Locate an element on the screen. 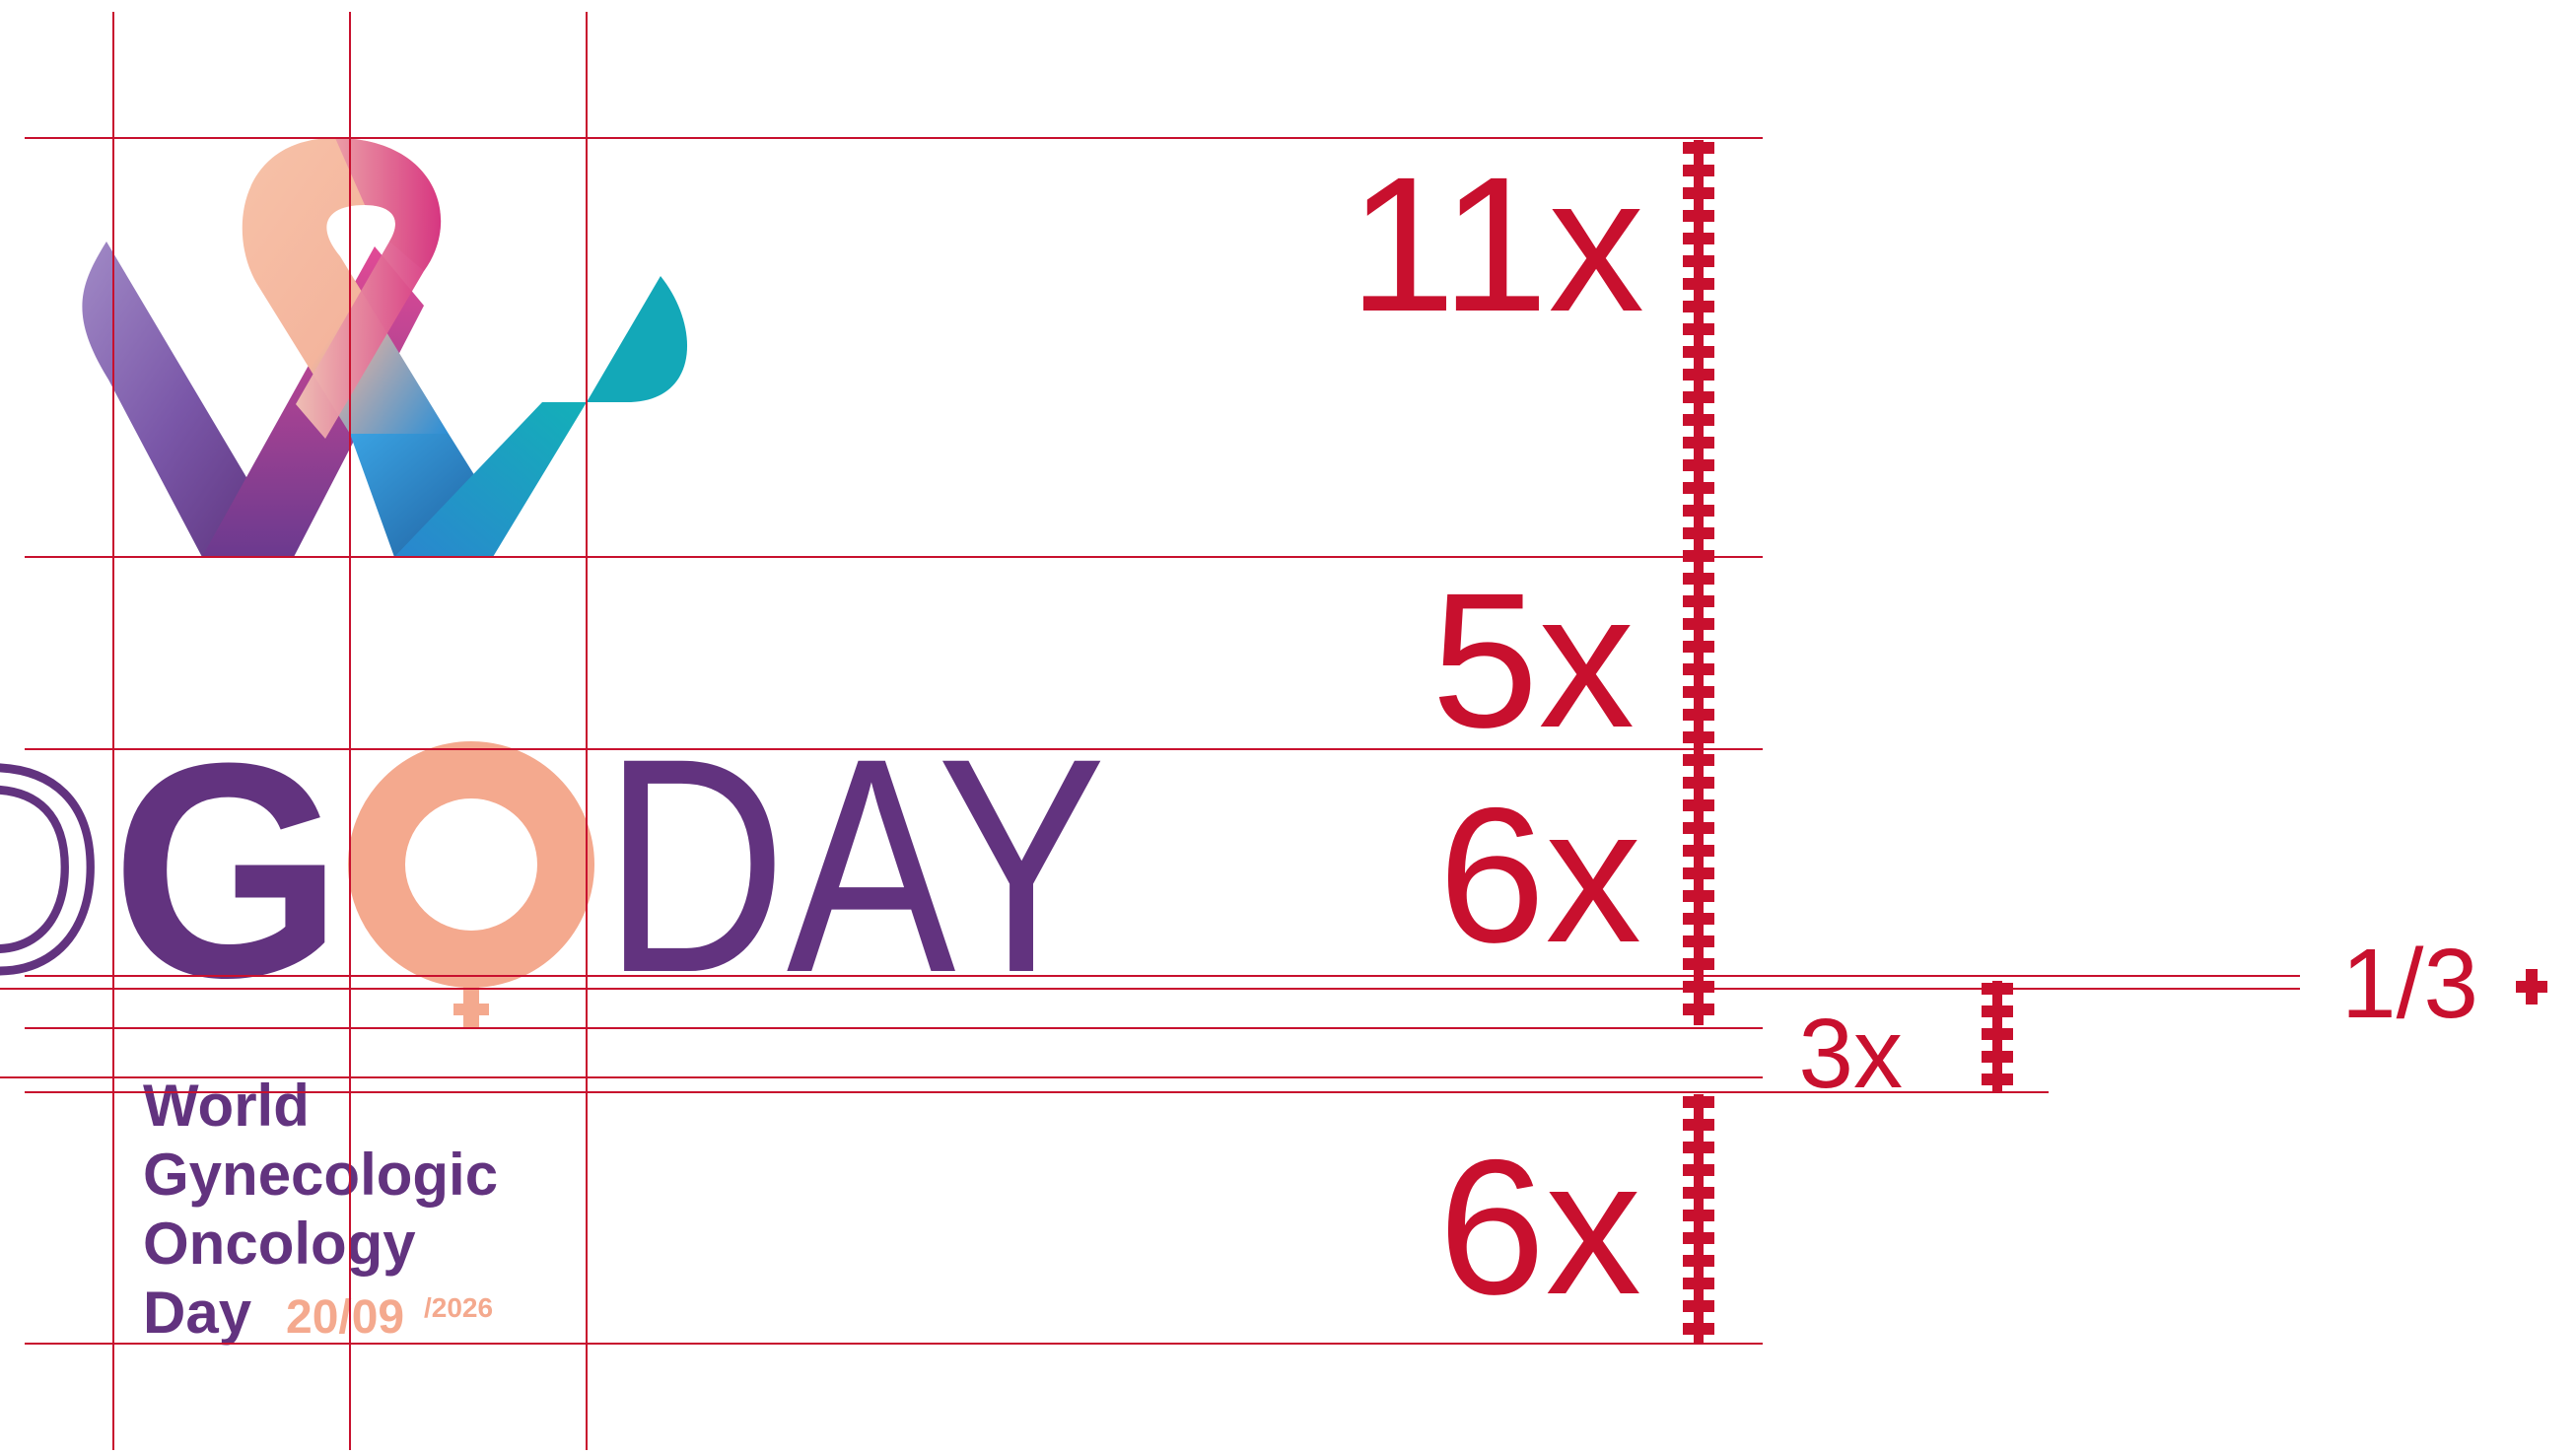 The height and width of the screenshot is (1455, 2576). measurement-ruler-small is located at coordinates (1998, 1036).